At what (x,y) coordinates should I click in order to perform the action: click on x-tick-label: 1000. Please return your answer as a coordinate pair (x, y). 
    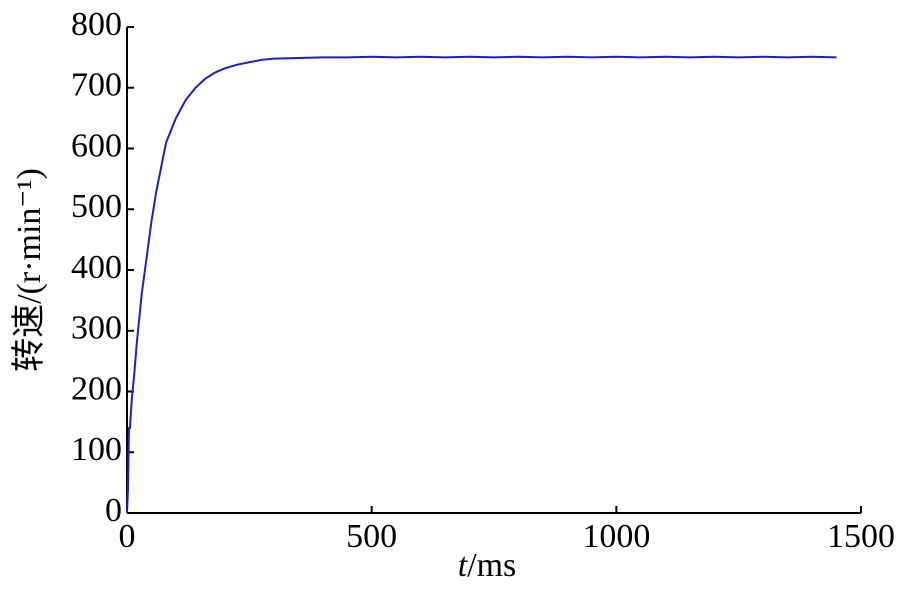
    Looking at the image, I should click on (616, 536).